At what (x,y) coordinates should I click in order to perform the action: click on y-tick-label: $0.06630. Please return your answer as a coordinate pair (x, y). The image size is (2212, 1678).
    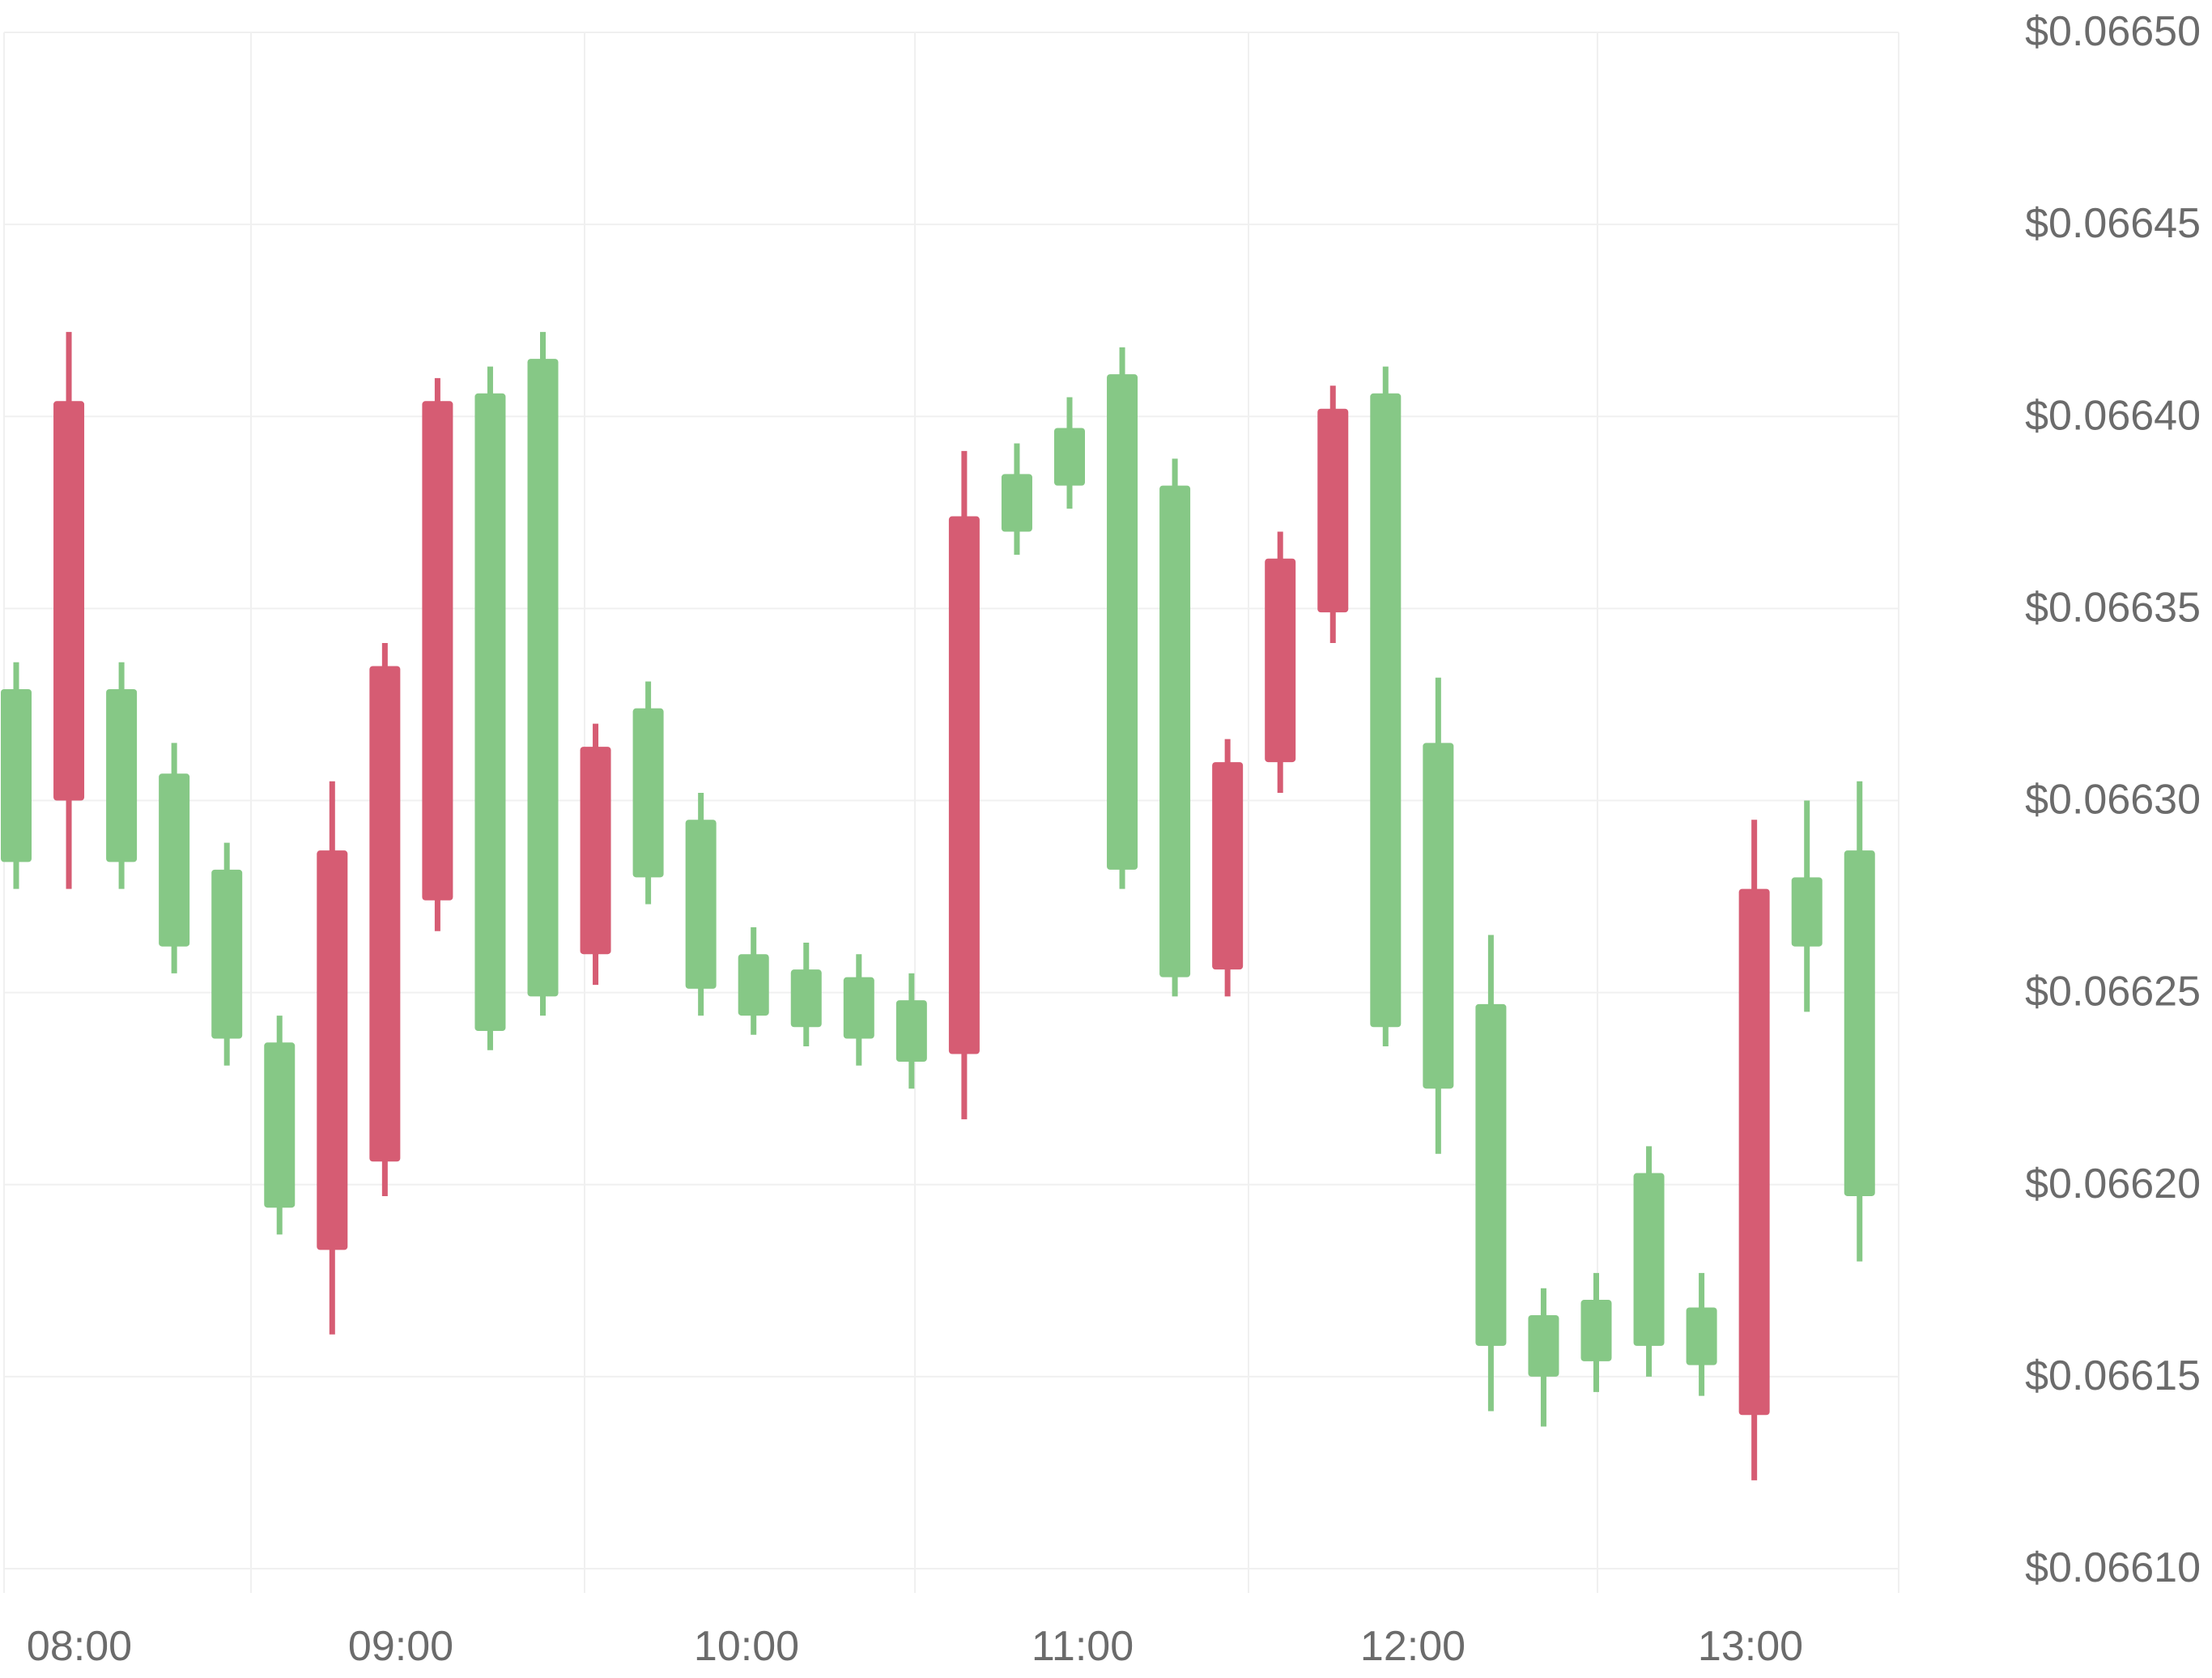
    Looking at the image, I should click on (2113, 800).